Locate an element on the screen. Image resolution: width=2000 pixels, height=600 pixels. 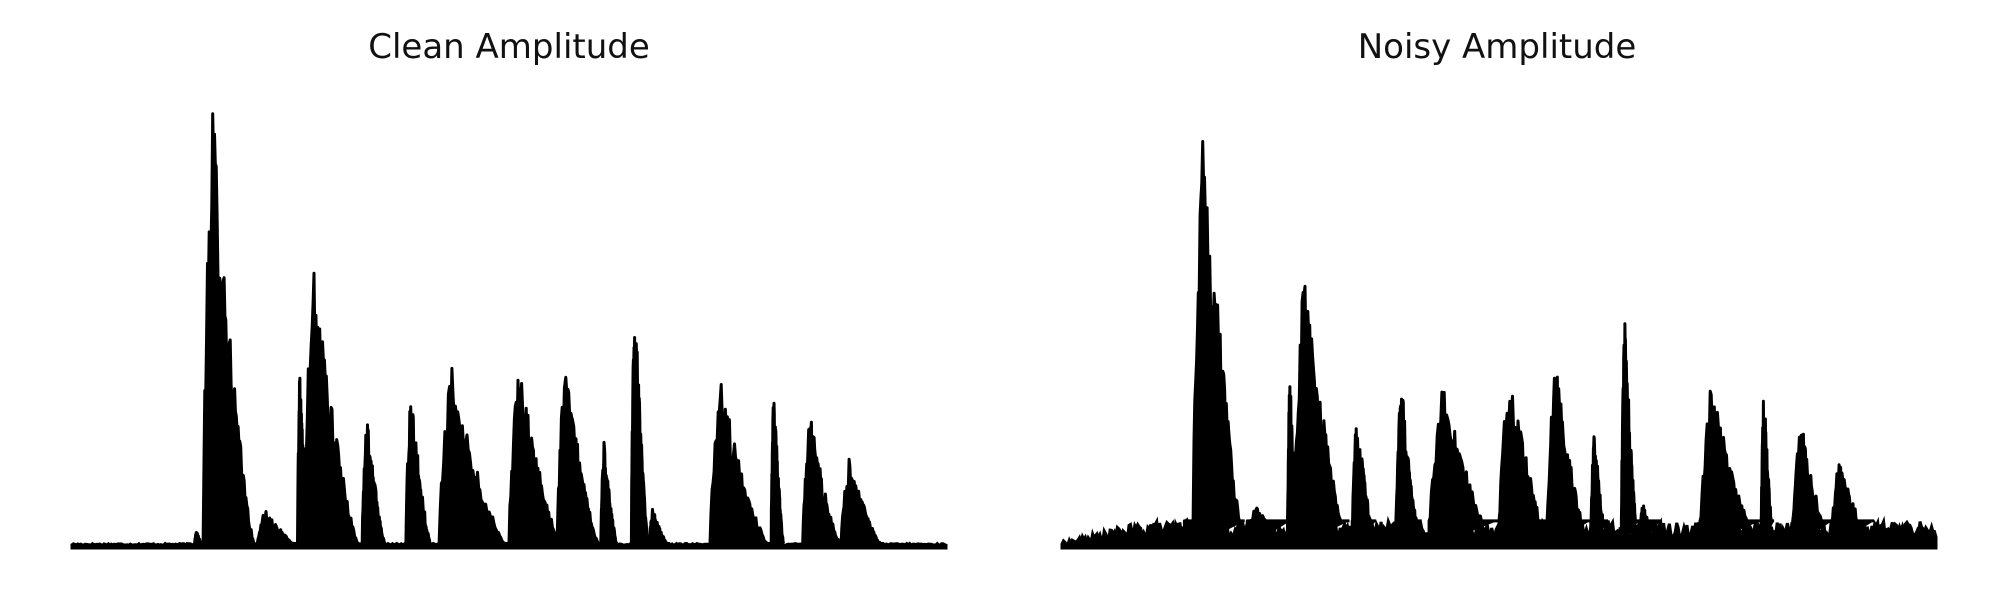
chart-title-clean: Clean Amplitude is located at coordinates (509, 47).